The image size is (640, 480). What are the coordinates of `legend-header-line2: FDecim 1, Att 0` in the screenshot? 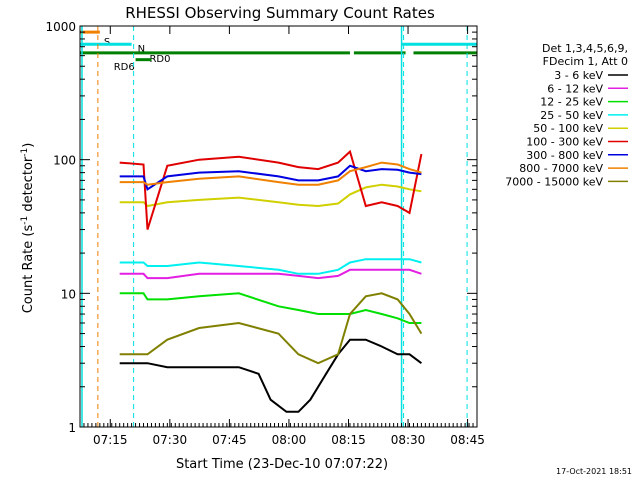 It's located at (585, 61).